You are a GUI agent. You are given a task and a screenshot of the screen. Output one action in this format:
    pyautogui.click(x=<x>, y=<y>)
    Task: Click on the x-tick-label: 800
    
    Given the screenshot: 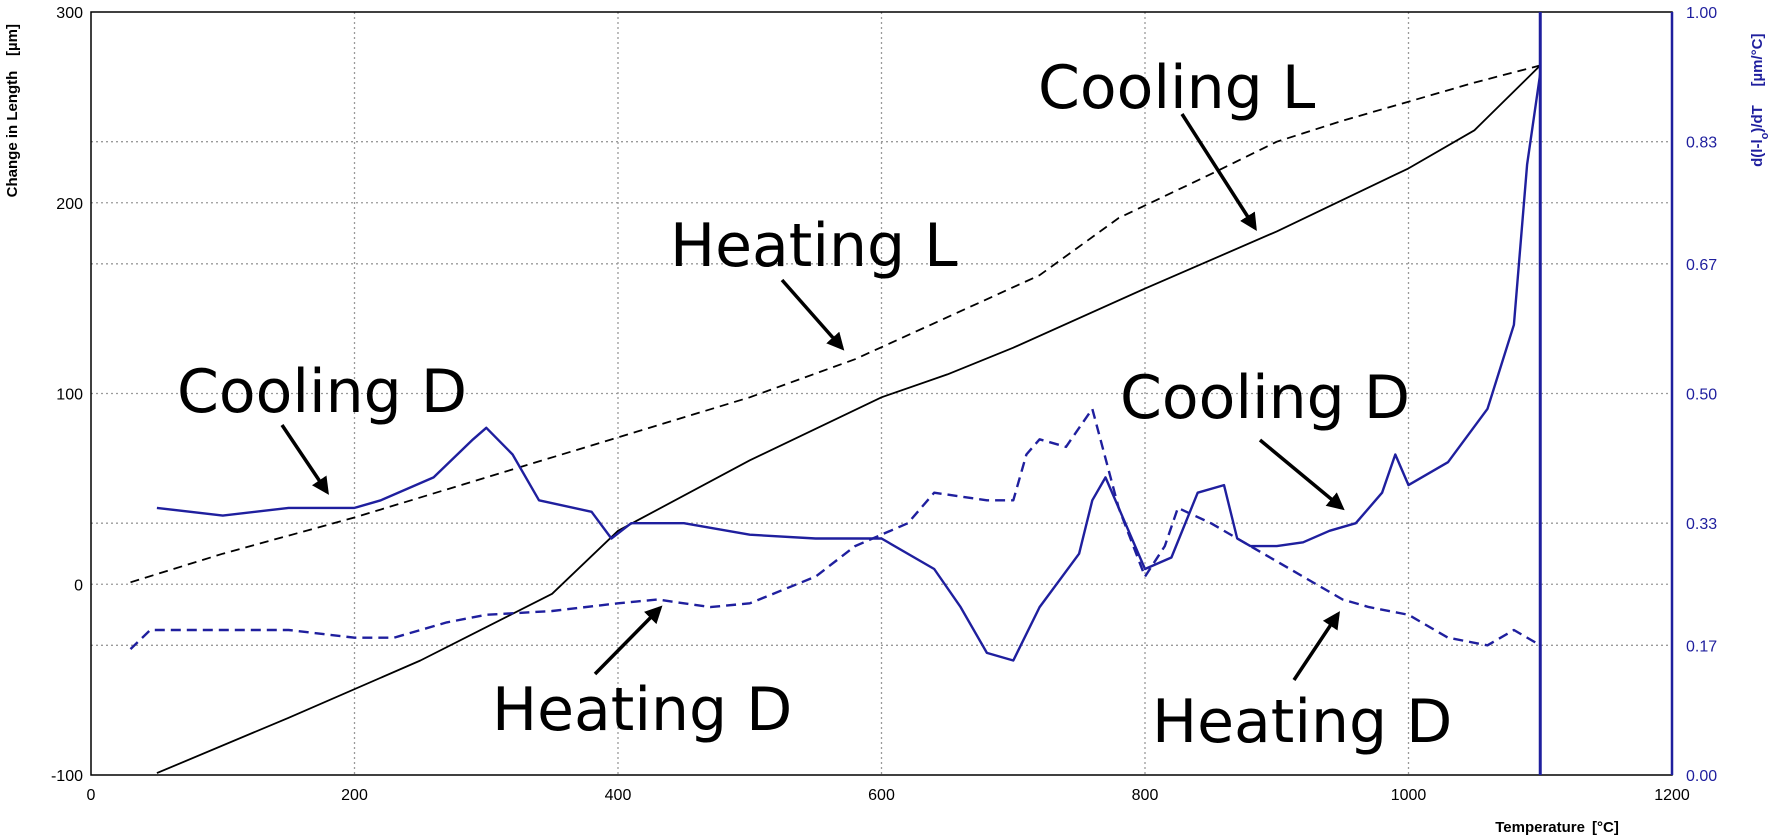 What is the action you would take?
    pyautogui.click(x=1145, y=795)
    